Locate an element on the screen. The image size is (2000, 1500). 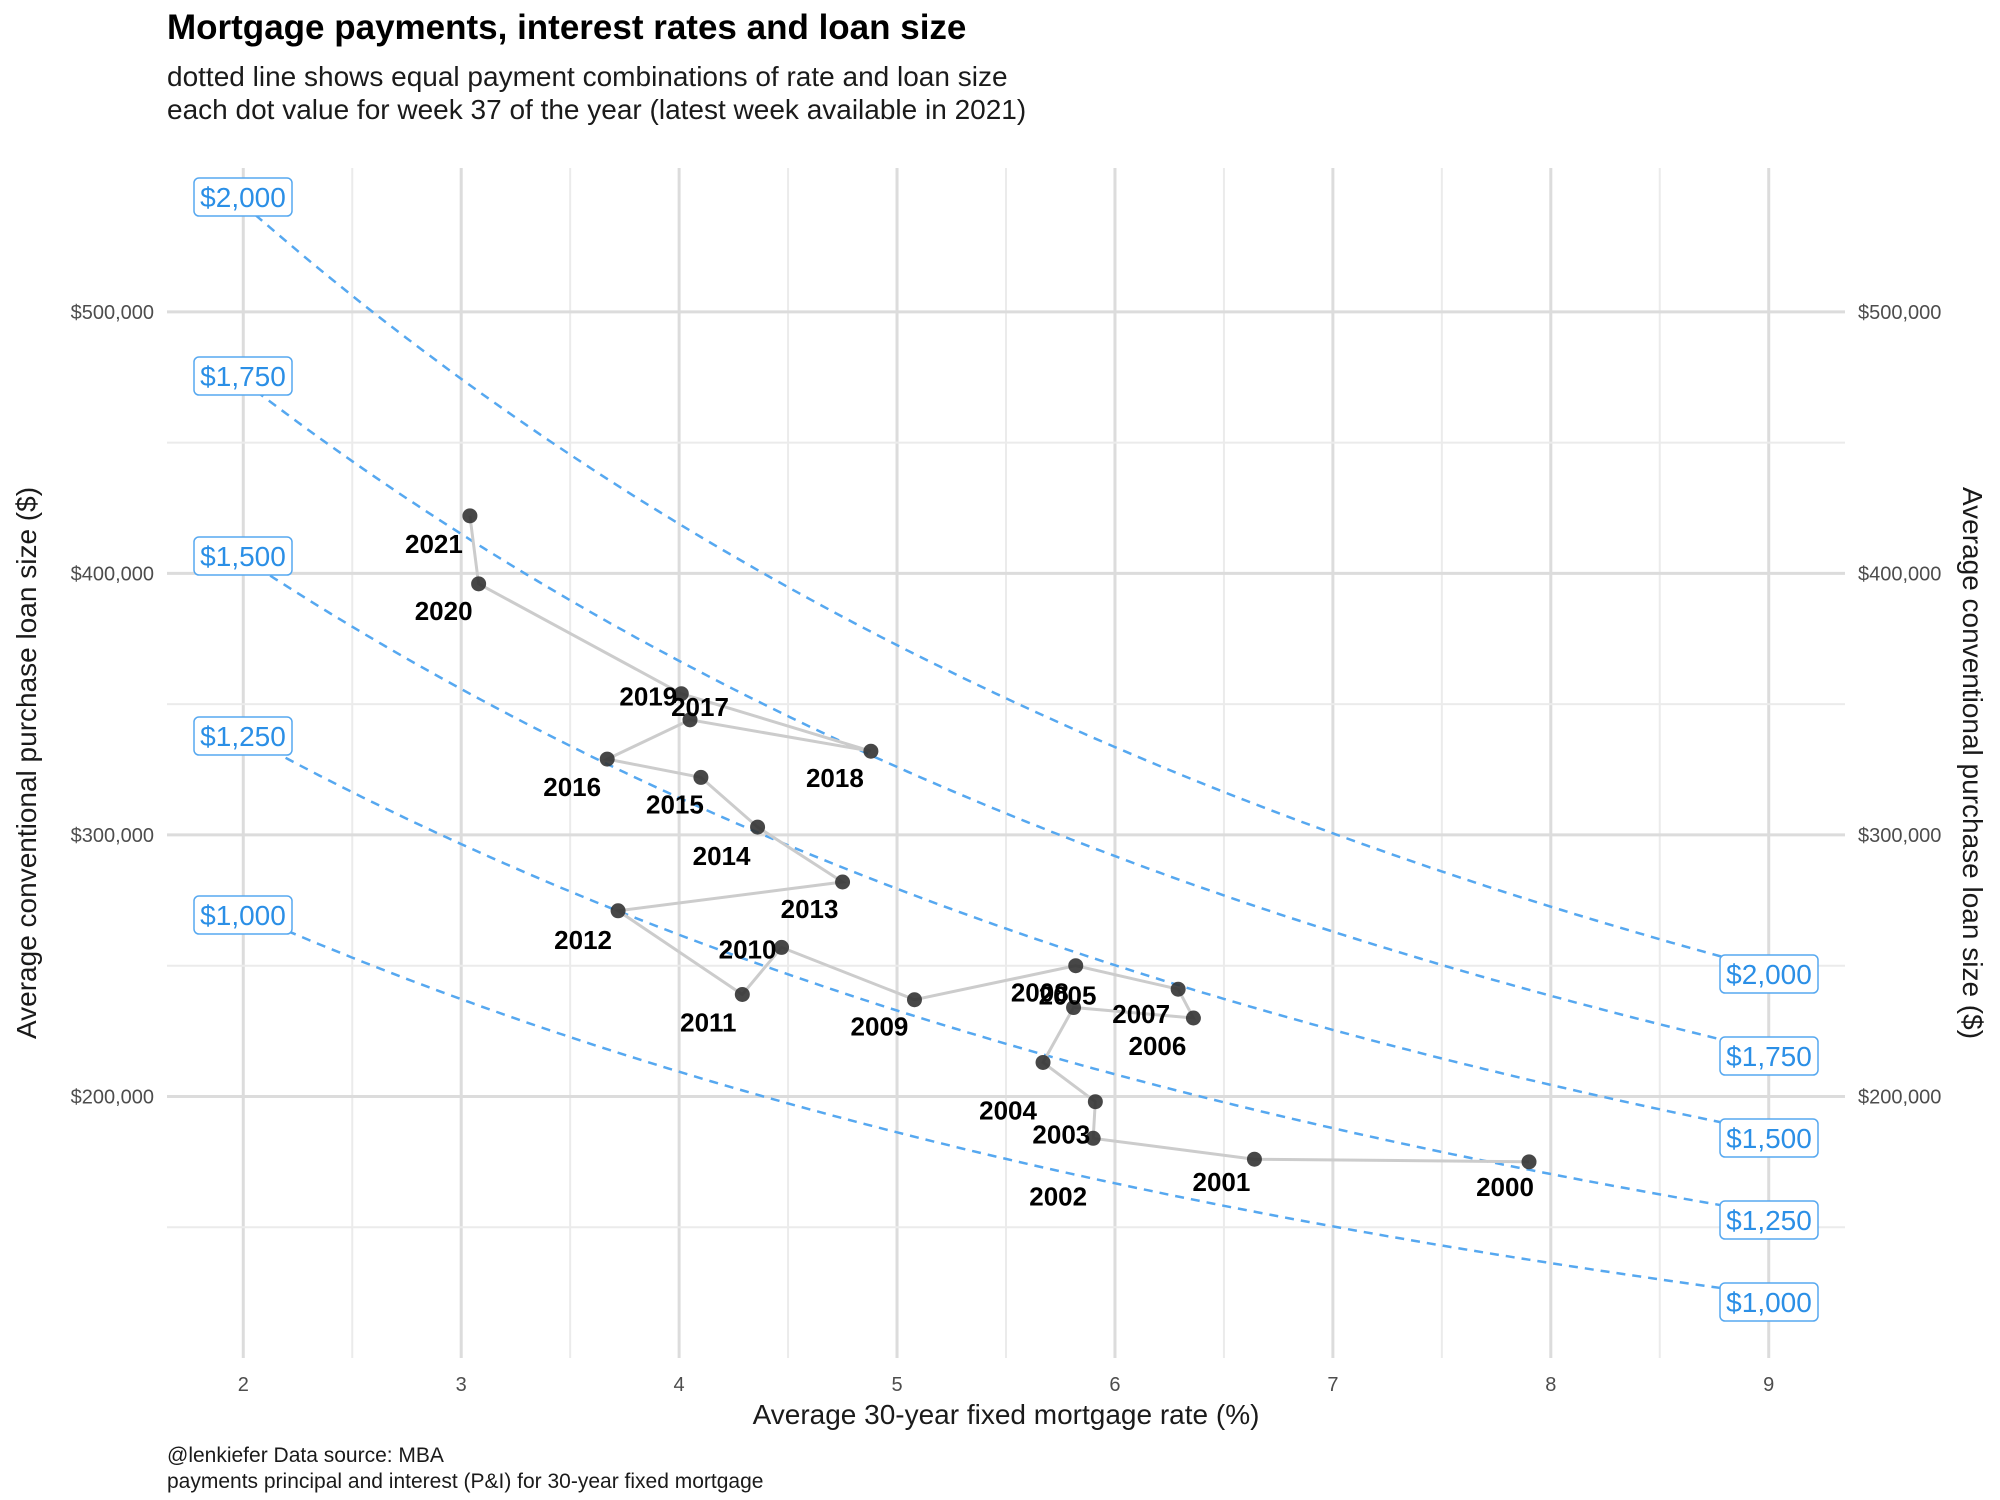
x-tick-label: 9 is located at coordinates (1768, 1385).